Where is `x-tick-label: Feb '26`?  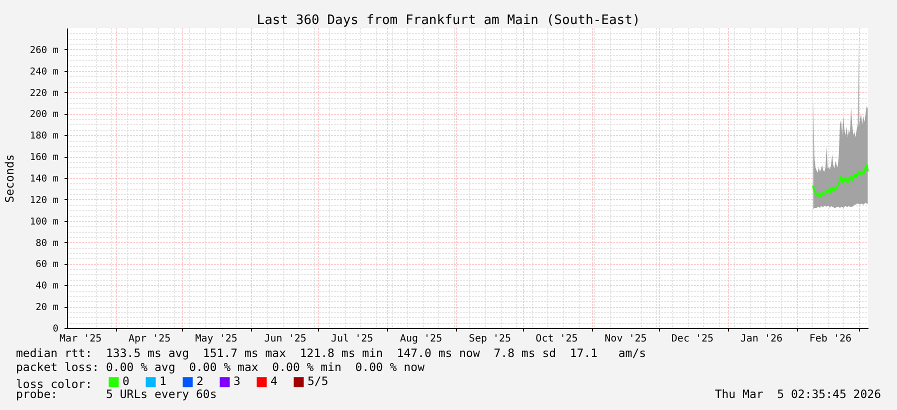
x-tick-label: Feb '26 is located at coordinates (830, 339).